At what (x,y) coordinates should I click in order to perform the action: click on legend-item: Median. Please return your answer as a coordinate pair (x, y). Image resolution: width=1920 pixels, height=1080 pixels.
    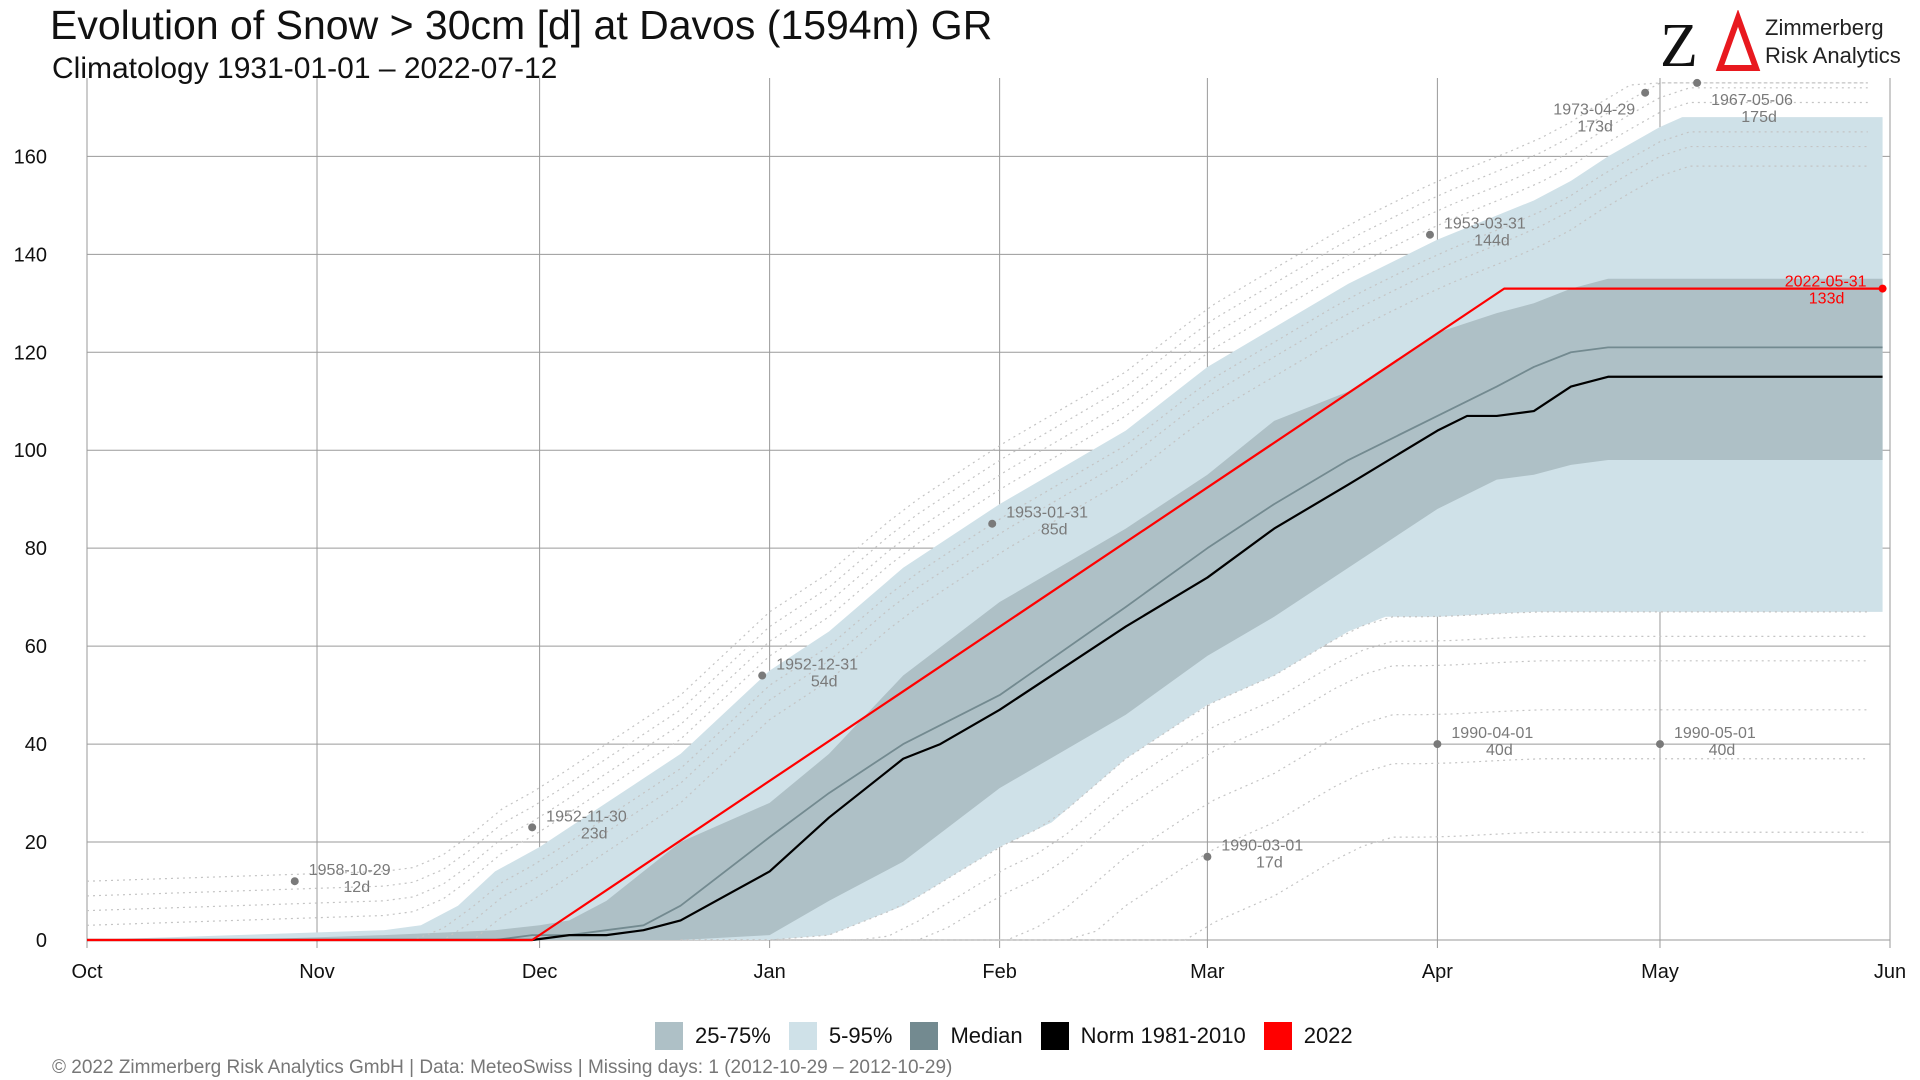
    Looking at the image, I should click on (966, 1036).